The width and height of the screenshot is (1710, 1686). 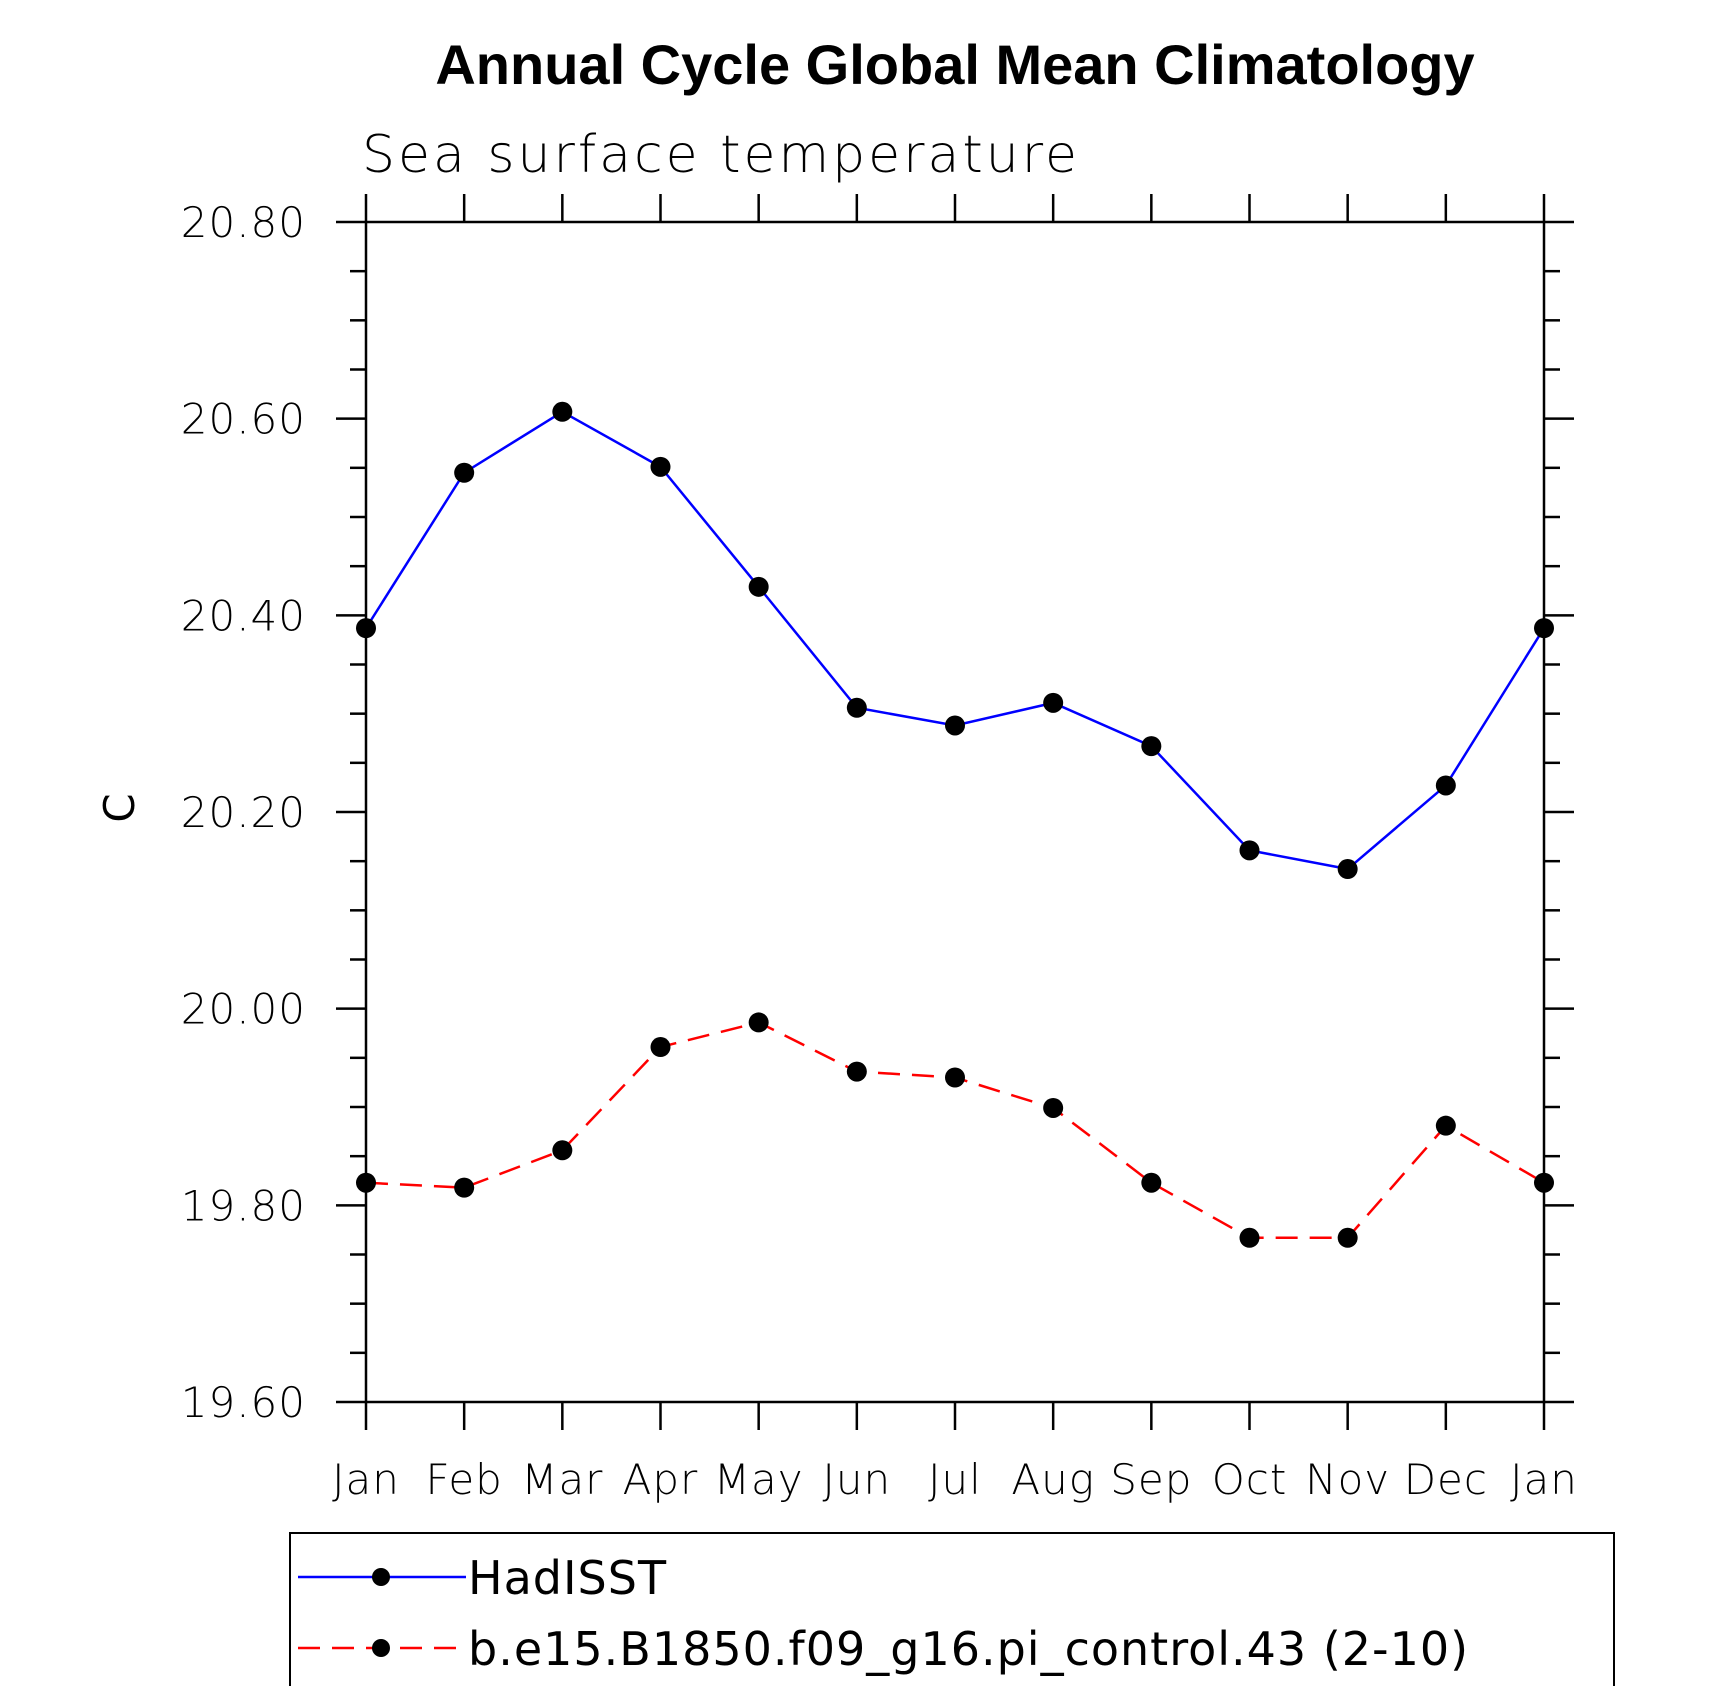 What do you see at coordinates (119, 807) in the screenshot?
I see `y-axis-label: C` at bounding box center [119, 807].